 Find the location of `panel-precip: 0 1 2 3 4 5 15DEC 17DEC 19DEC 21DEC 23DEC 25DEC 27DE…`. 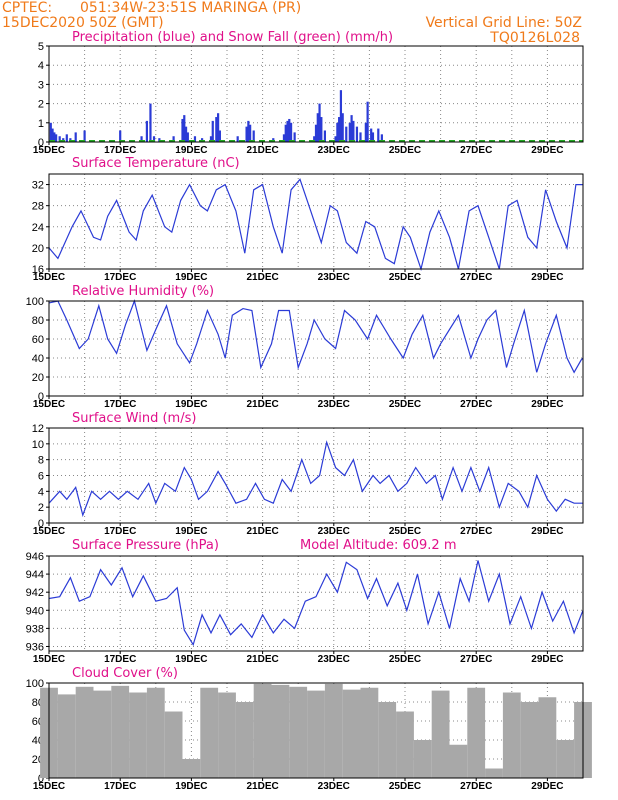

panel-precip: 0 1 2 3 4 5 15DEC 17DEC 19DEC 21DEC 23DEC 25DEC 27DE… is located at coordinates (308, 93).